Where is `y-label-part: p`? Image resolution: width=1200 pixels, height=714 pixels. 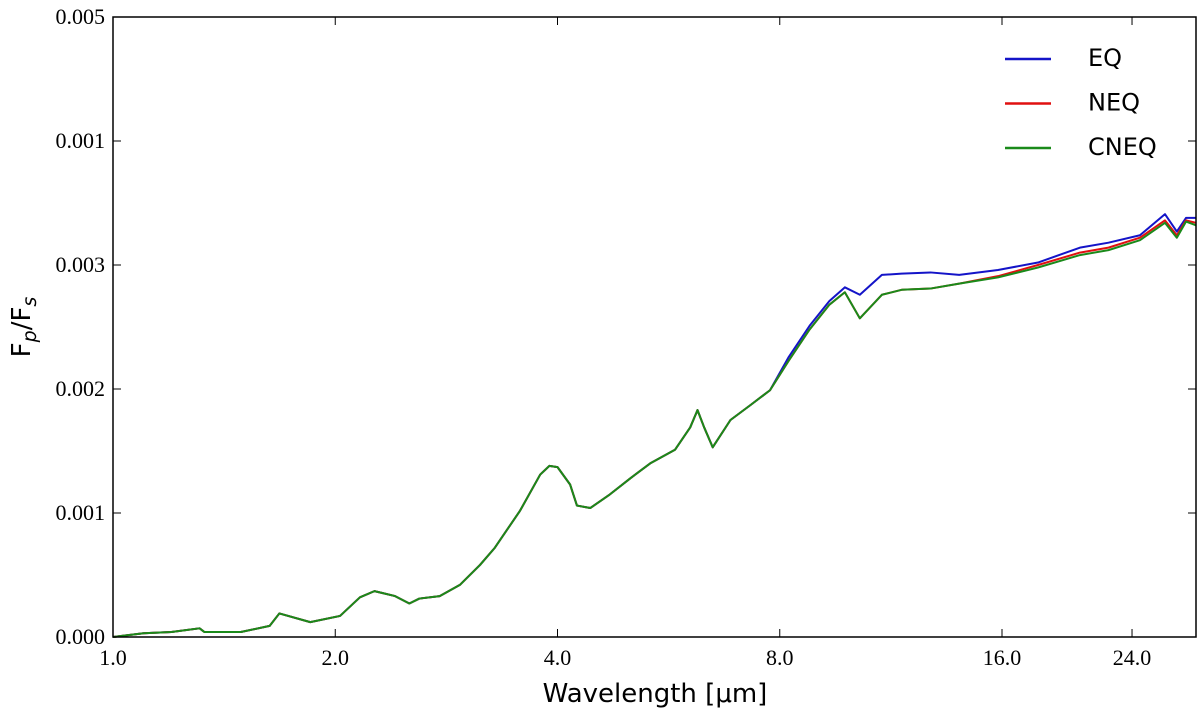
y-label-part: p is located at coordinates (30, 336).